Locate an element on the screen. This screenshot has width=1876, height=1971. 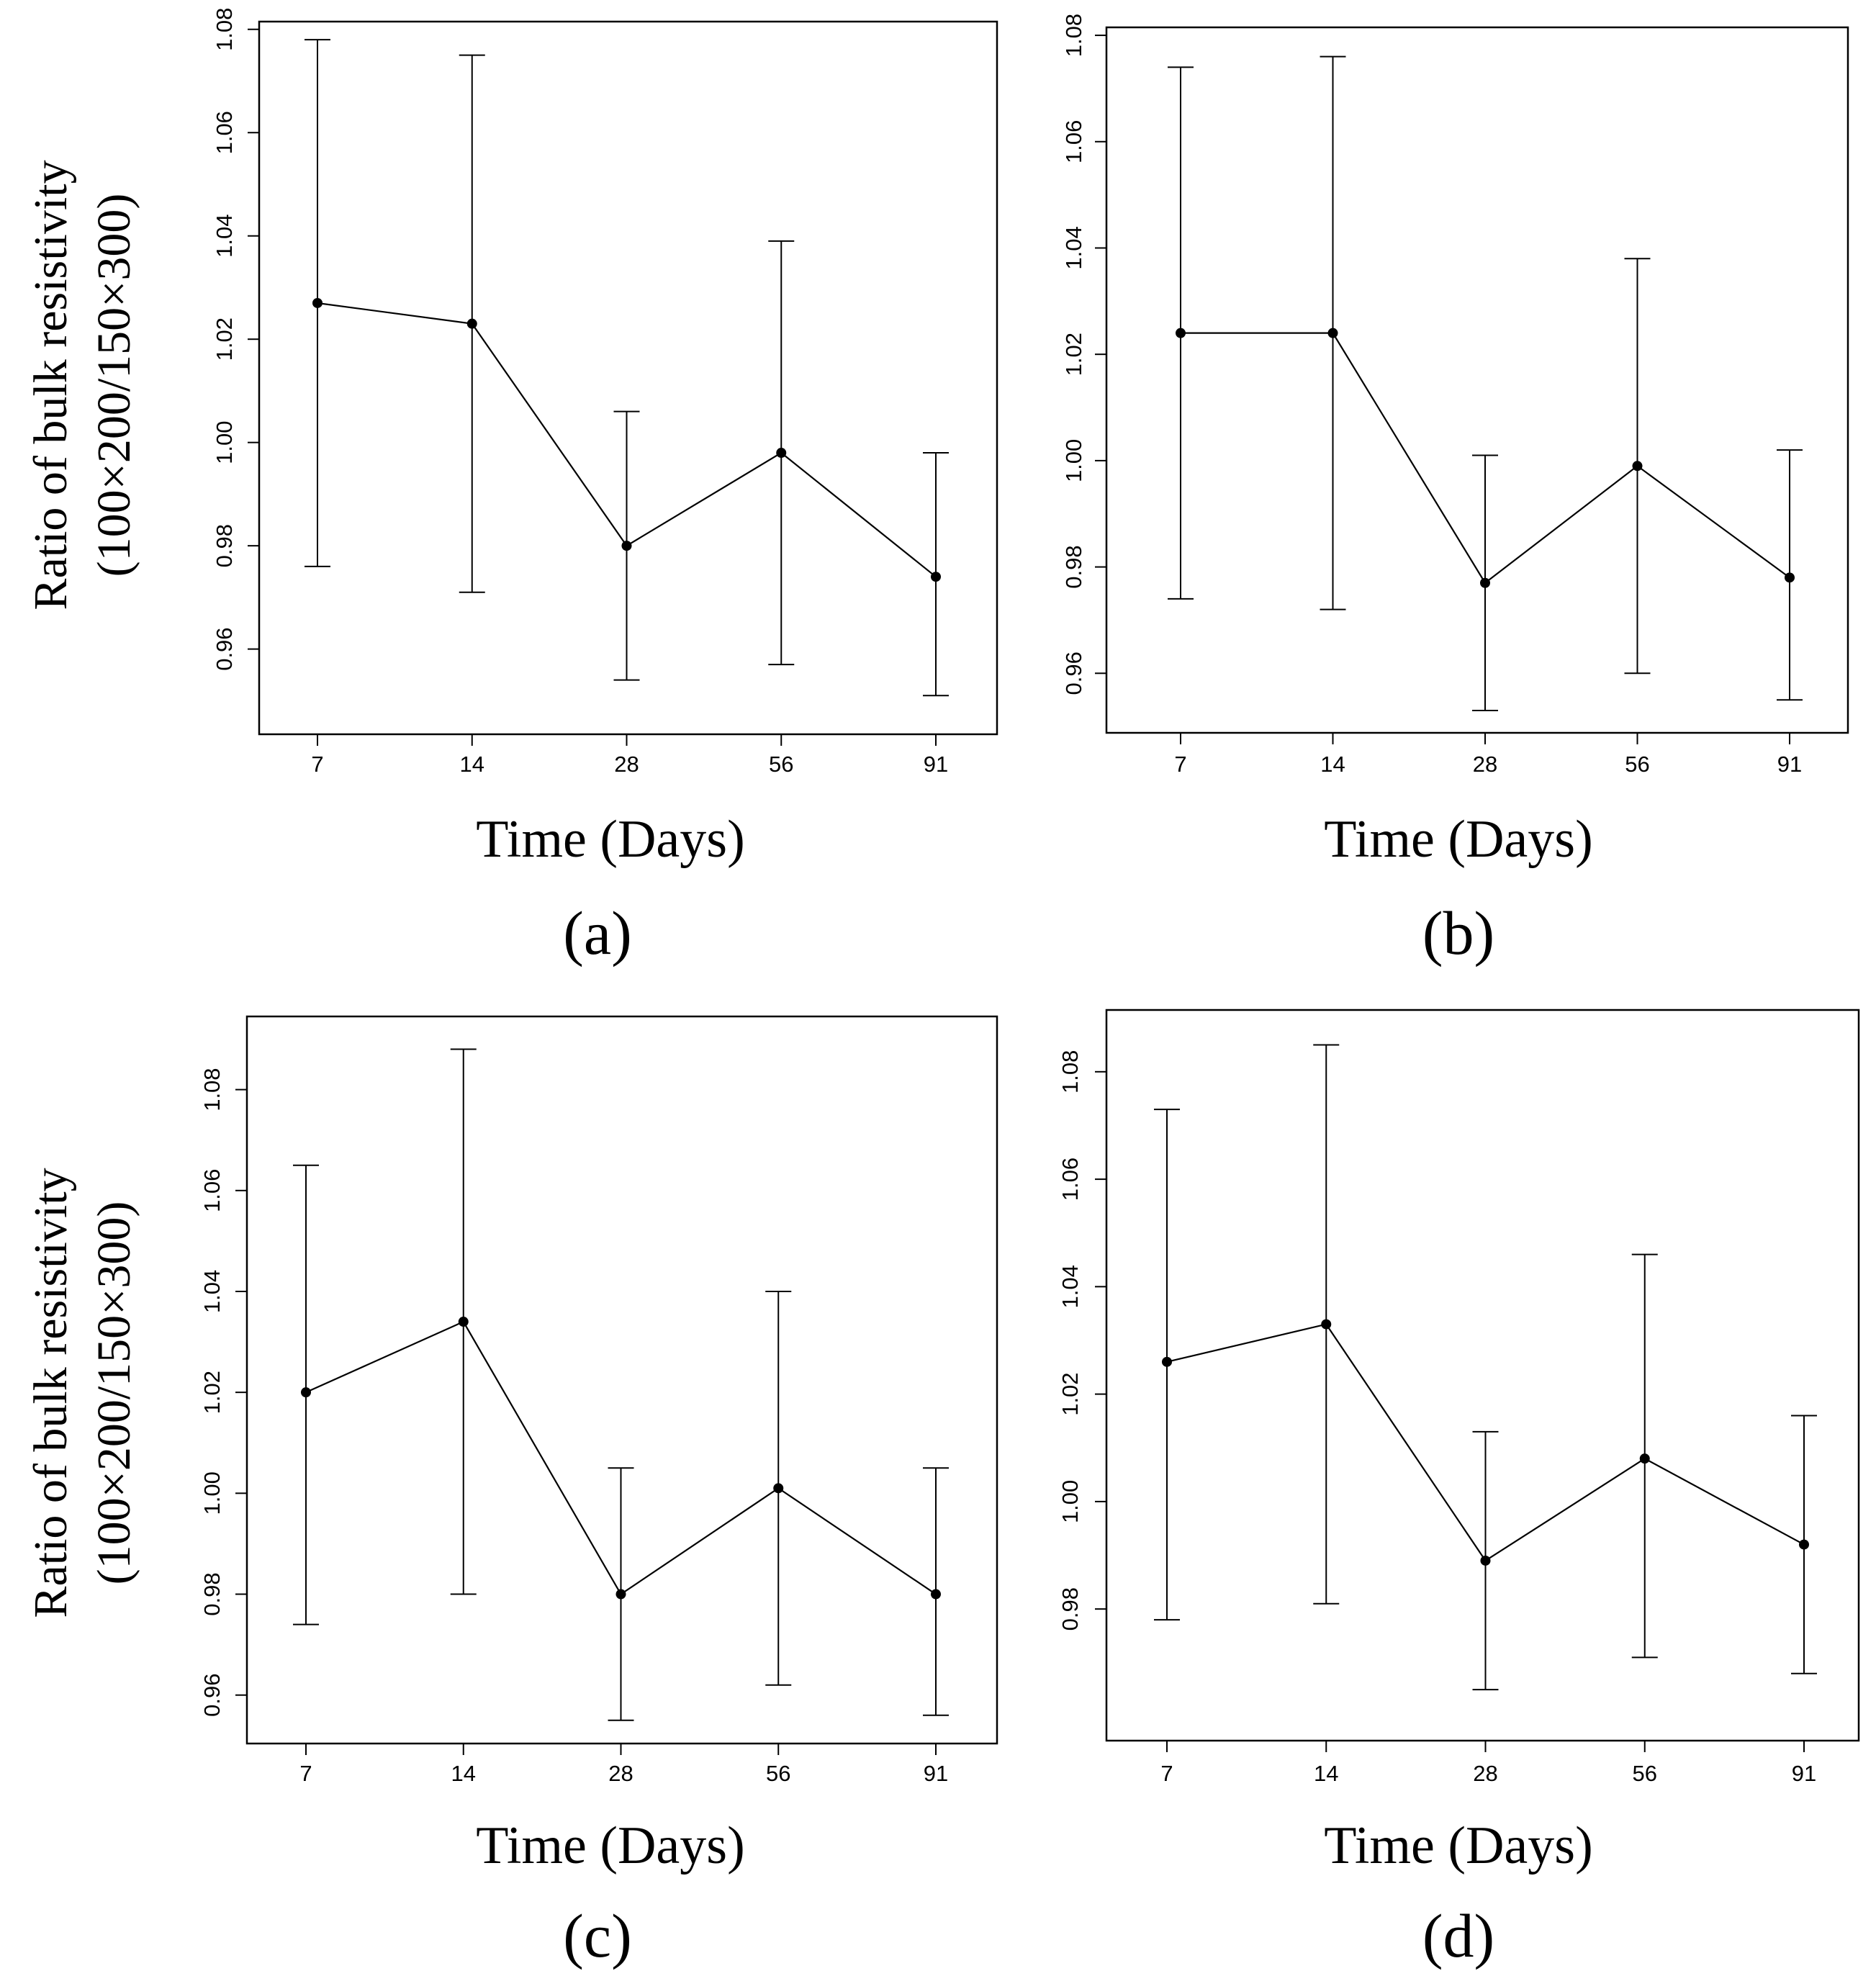
y-axis-title-bottom-line2: (100×200/150×300) is located at coordinates (114, 1393).